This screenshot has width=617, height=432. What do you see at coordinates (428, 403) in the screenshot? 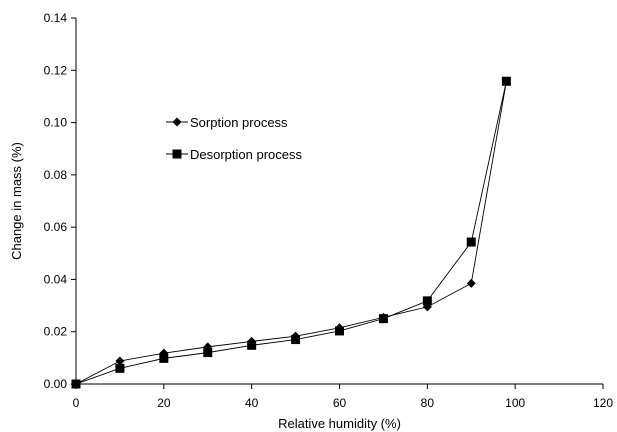
I see `x-tick-label: 80` at bounding box center [428, 403].